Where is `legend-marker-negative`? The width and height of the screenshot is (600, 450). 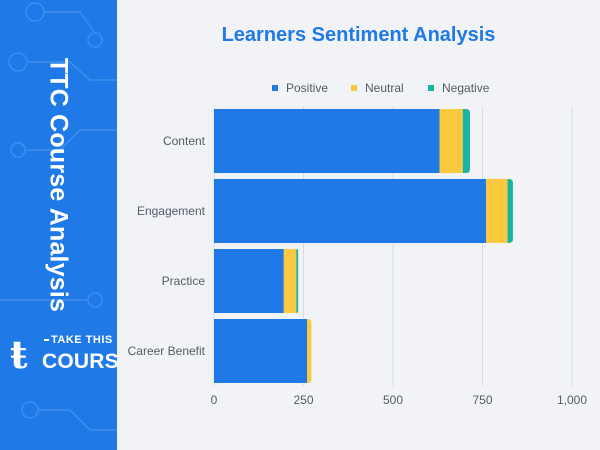
legend-marker-negative is located at coordinates (431, 88).